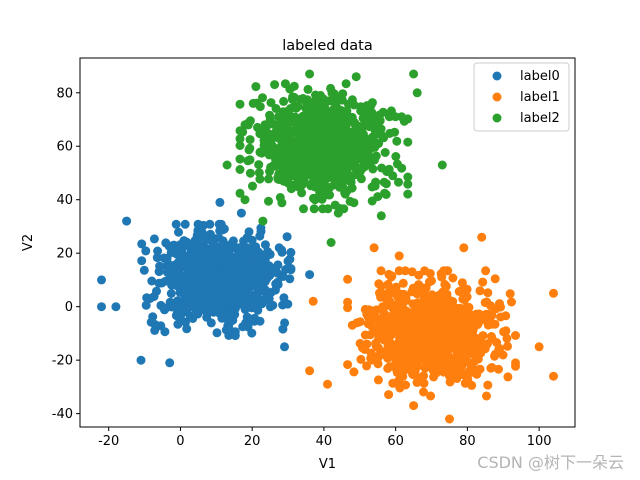  Describe the element at coordinates (540, 118) in the screenshot. I see `legend-label-label2: label2` at that location.